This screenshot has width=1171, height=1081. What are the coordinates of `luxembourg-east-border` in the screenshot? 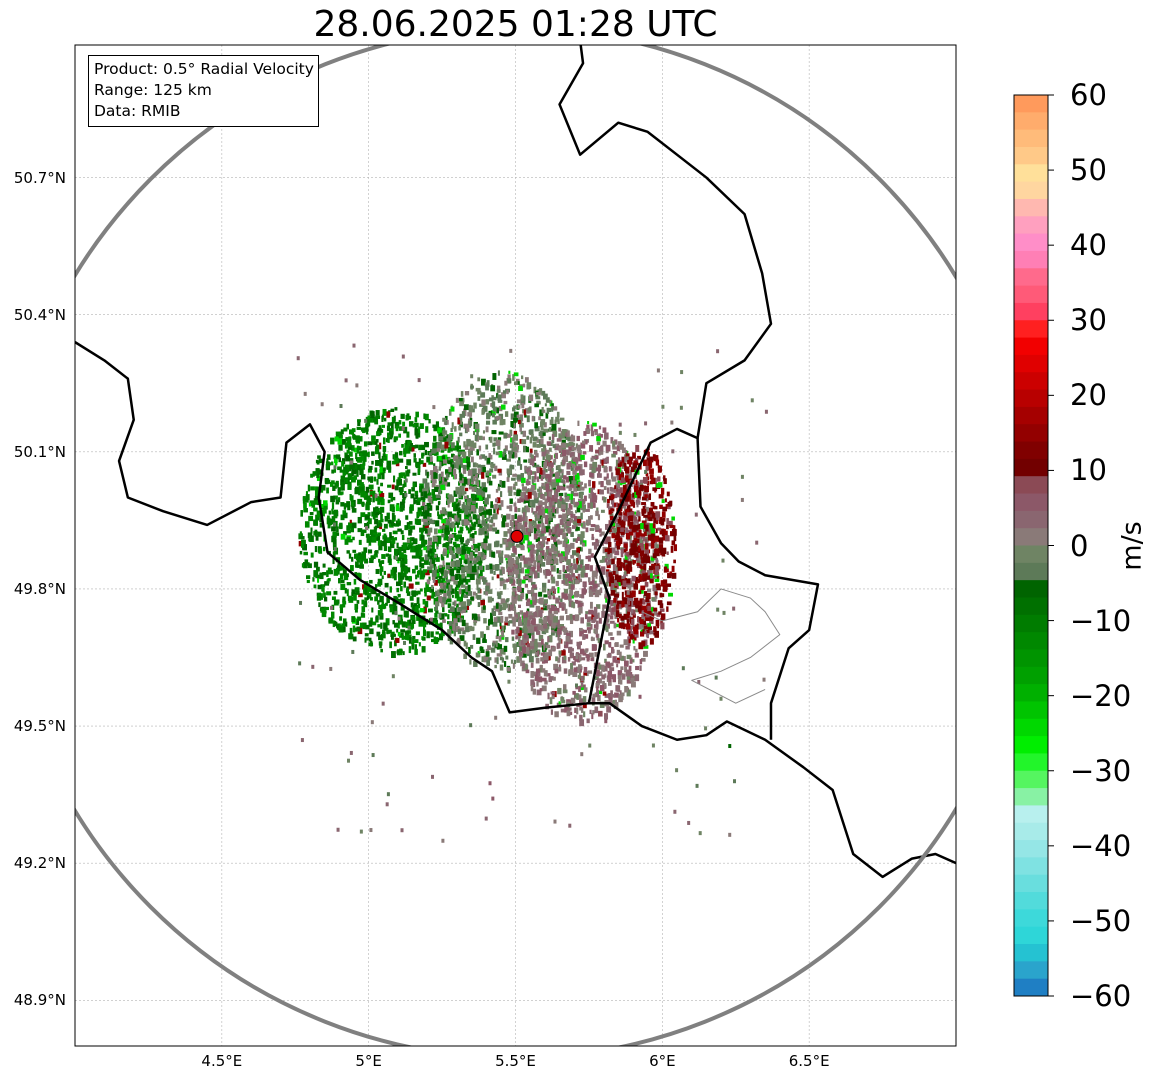 It's located at (758, 589).